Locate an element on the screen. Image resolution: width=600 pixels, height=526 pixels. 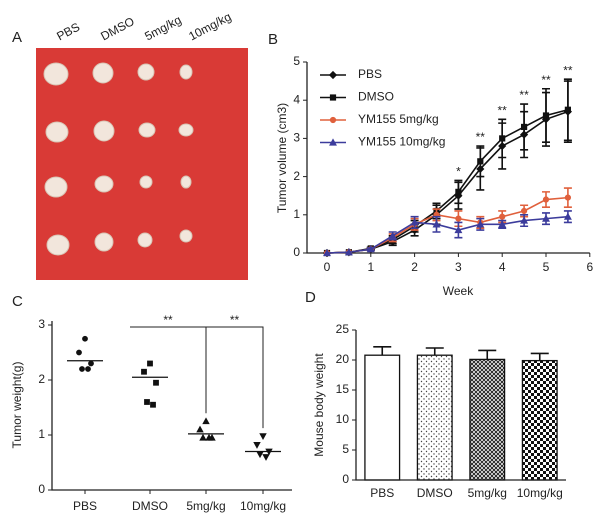
x-tick-label: 0 is located at coordinates (327, 267).